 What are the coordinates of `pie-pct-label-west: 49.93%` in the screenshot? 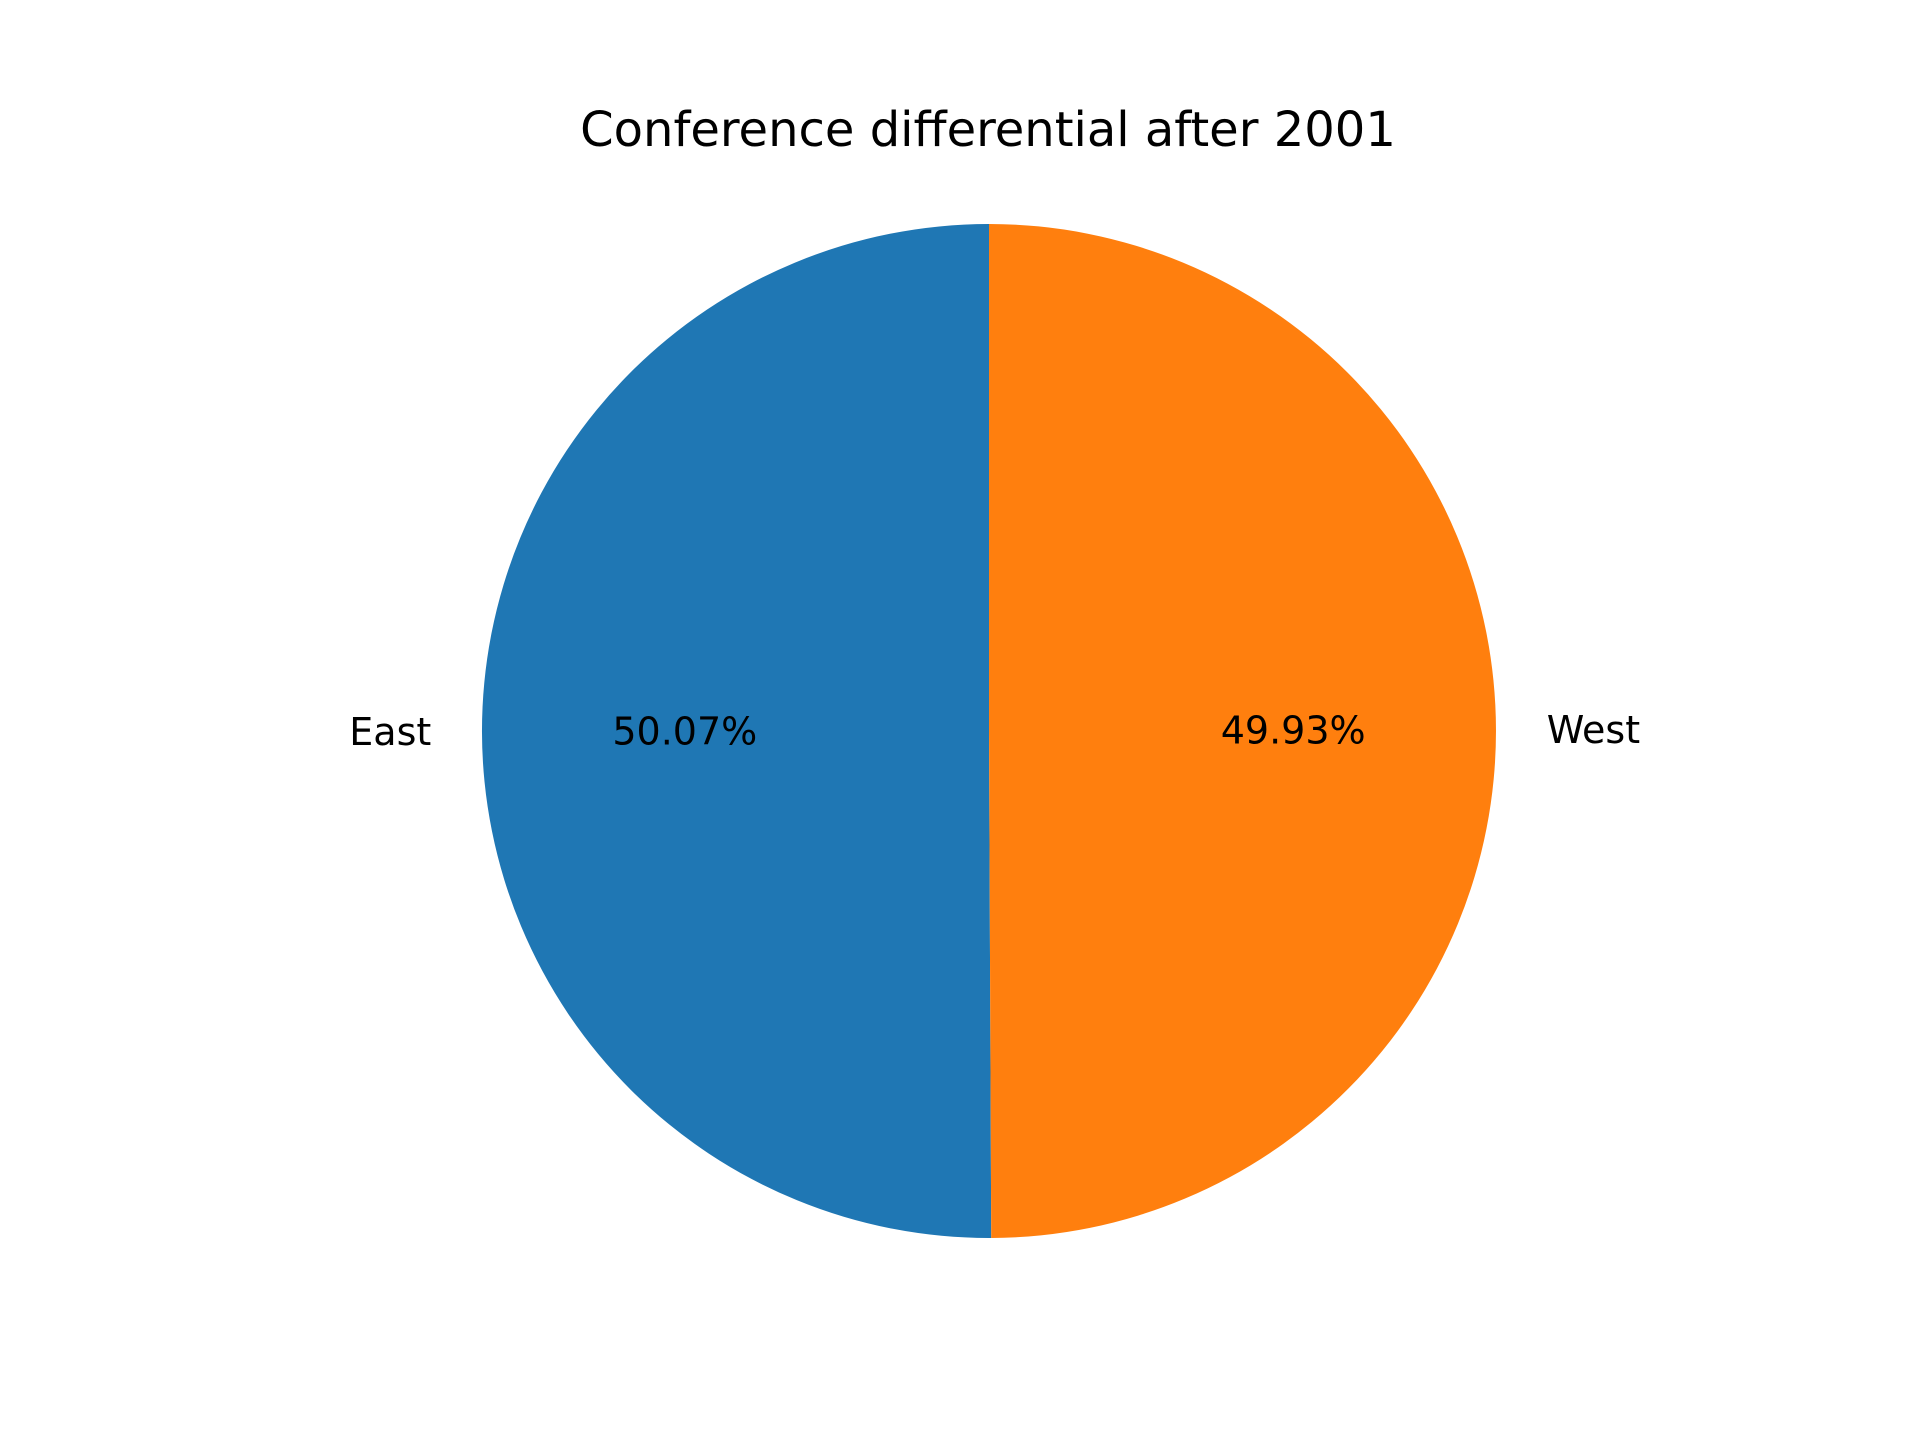 It's located at (1293, 730).